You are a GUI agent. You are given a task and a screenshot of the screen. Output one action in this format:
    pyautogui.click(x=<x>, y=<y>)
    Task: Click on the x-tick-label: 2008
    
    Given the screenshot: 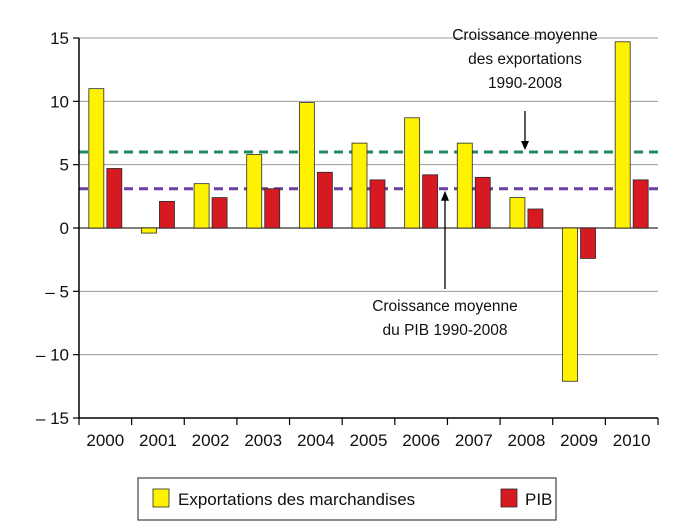 What is the action you would take?
    pyautogui.click(x=526, y=440)
    